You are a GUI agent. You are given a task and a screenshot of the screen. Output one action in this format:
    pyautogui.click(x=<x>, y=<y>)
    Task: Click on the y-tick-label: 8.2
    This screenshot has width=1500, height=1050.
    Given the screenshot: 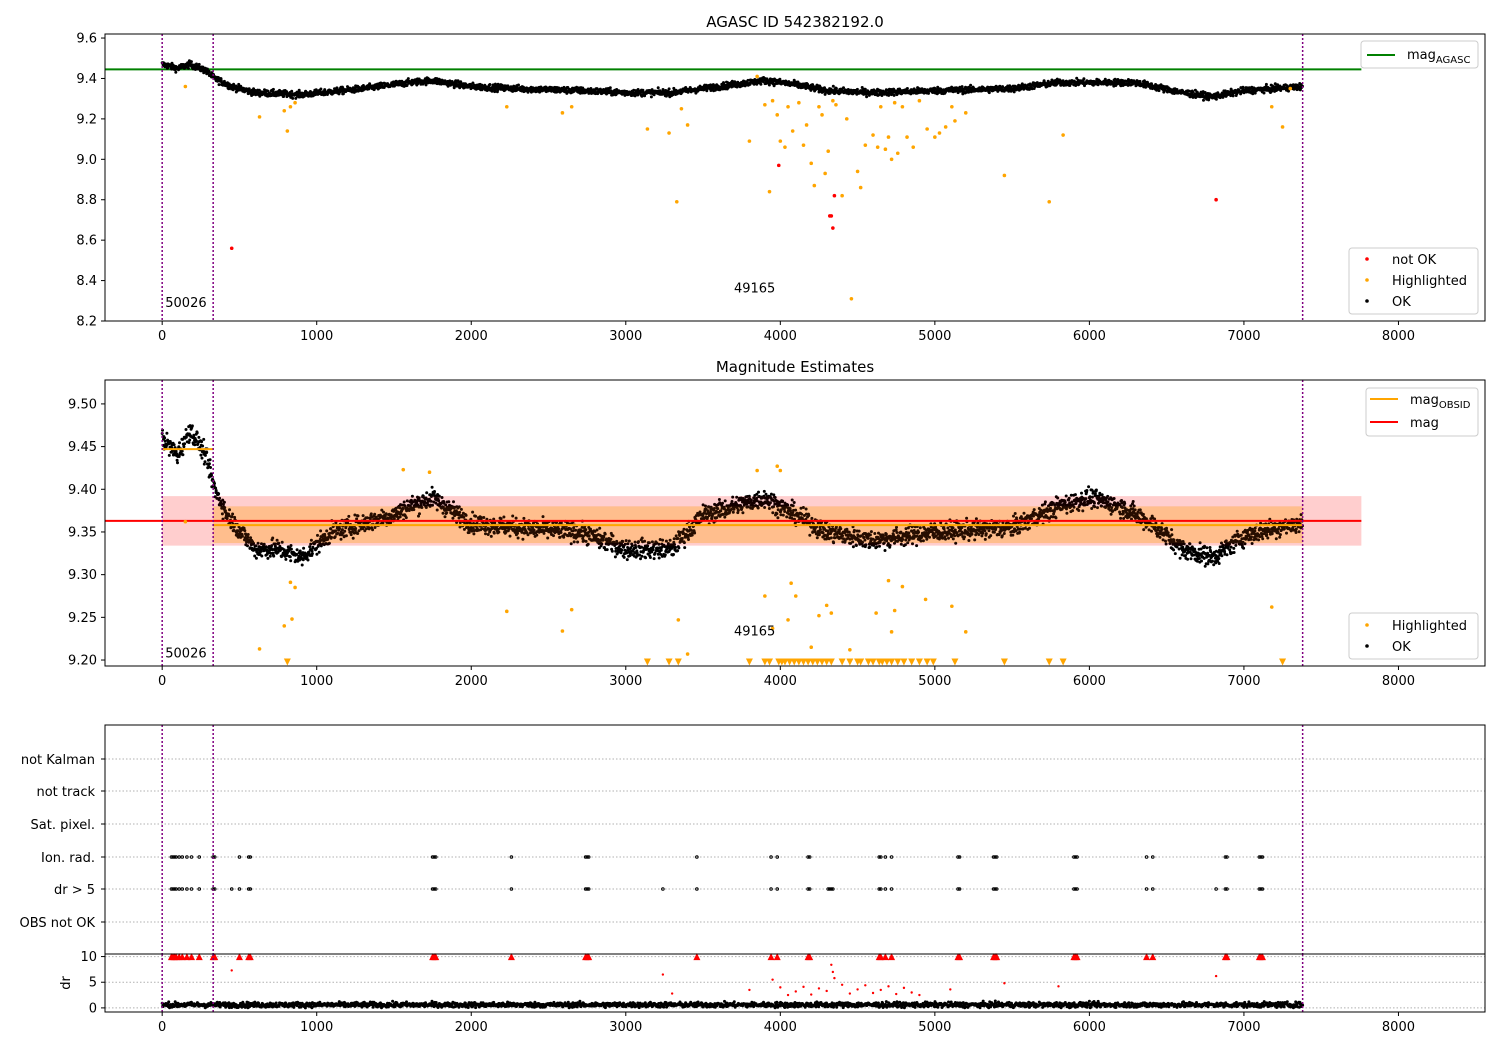 What is the action you would take?
    pyautogui.click(x=86, y=322)
    